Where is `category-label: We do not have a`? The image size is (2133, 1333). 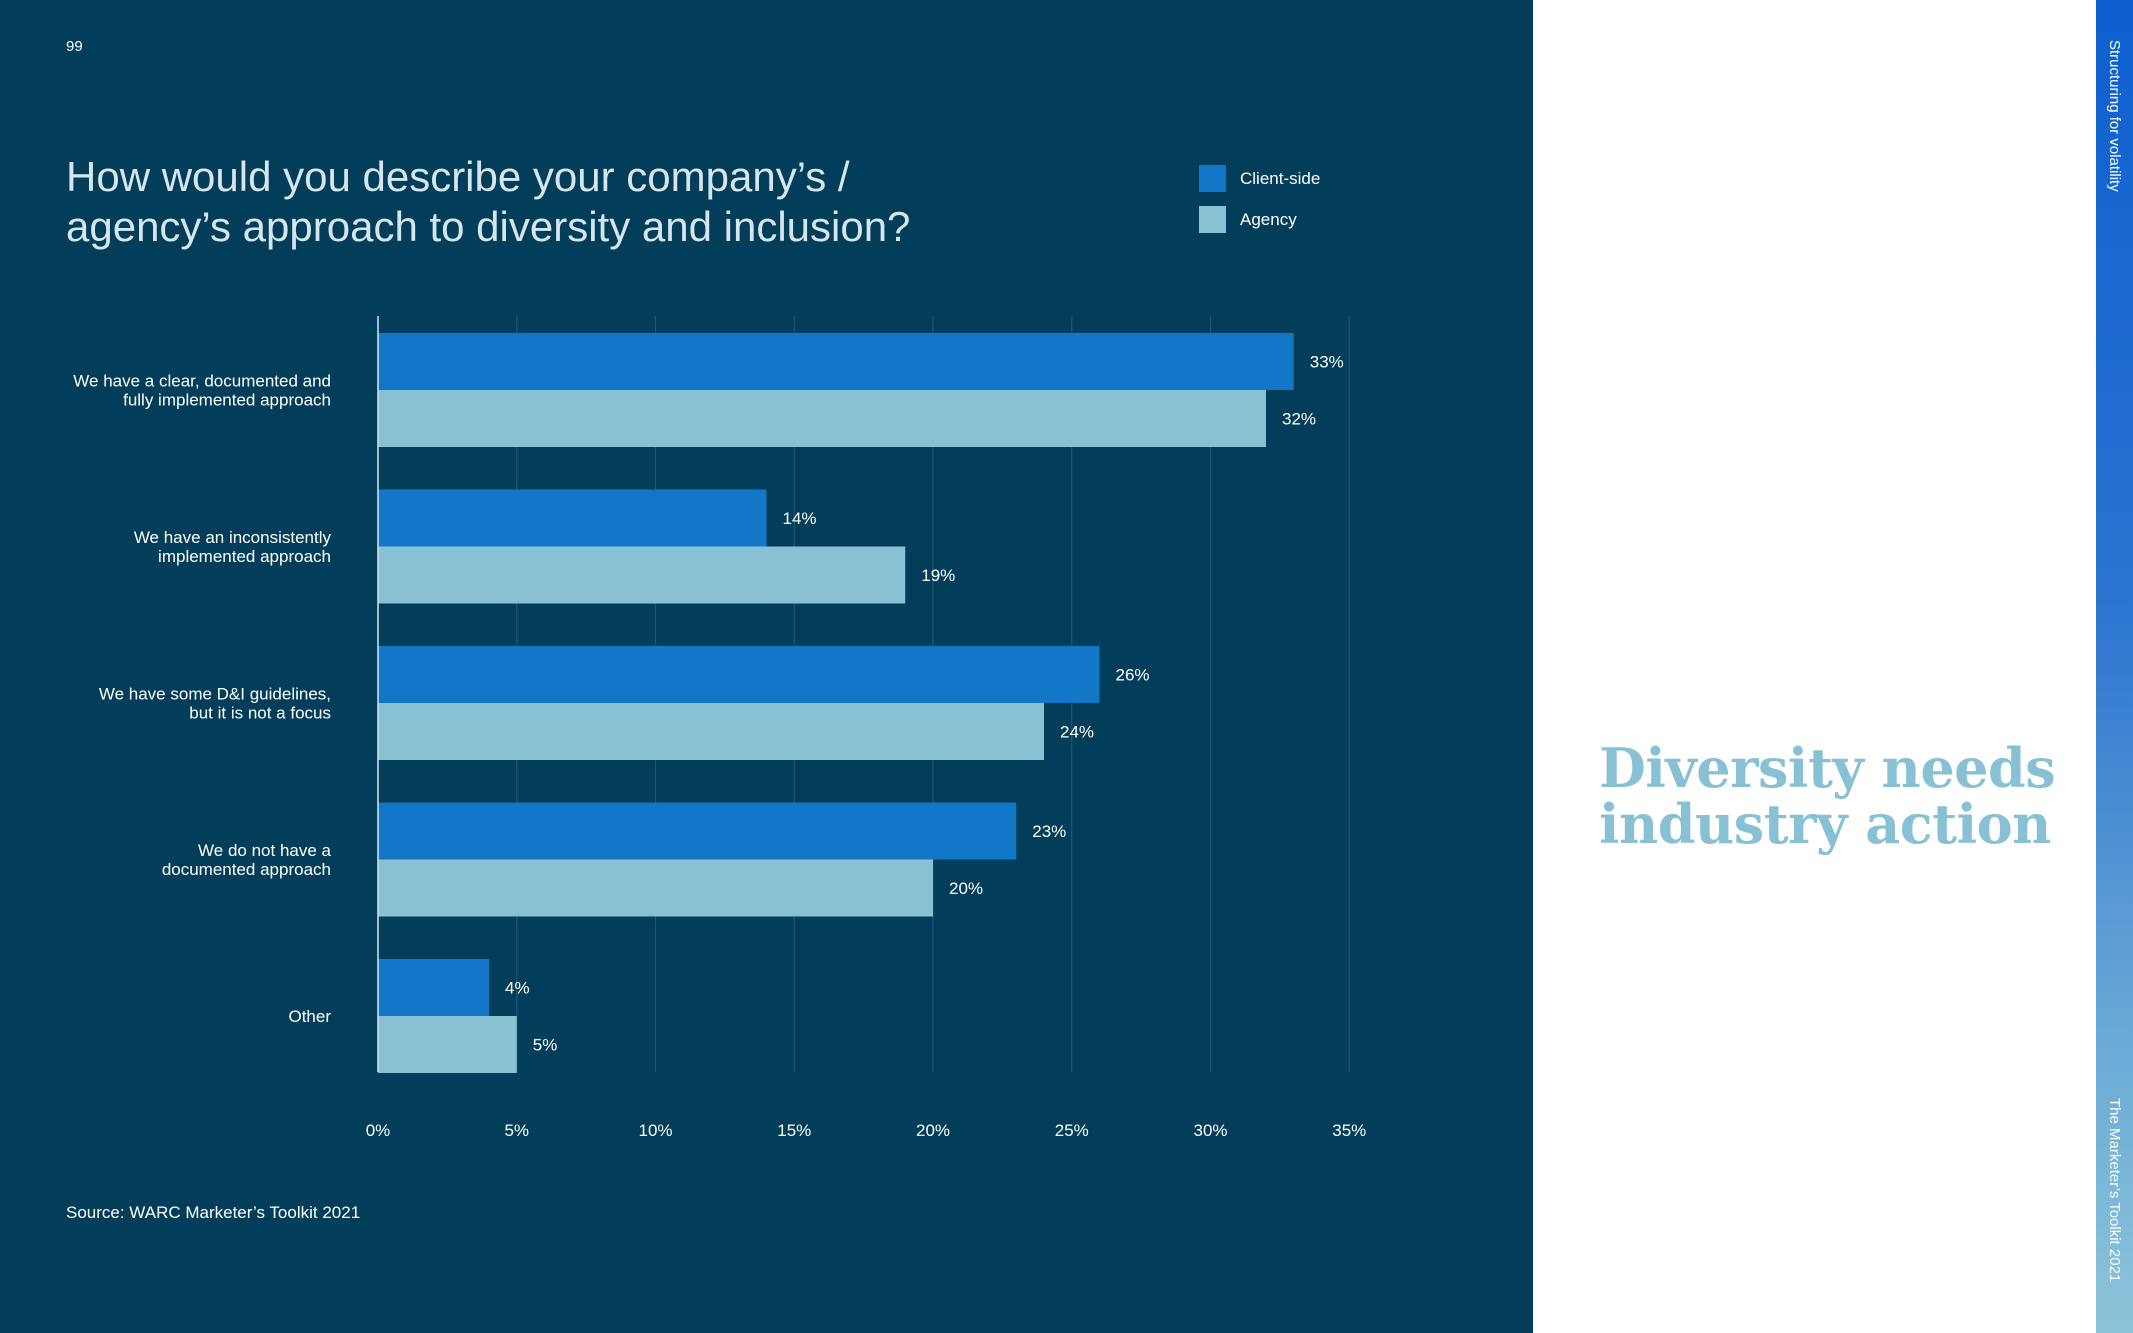 category-label: We do not have a is located at coordinates (264, 850).